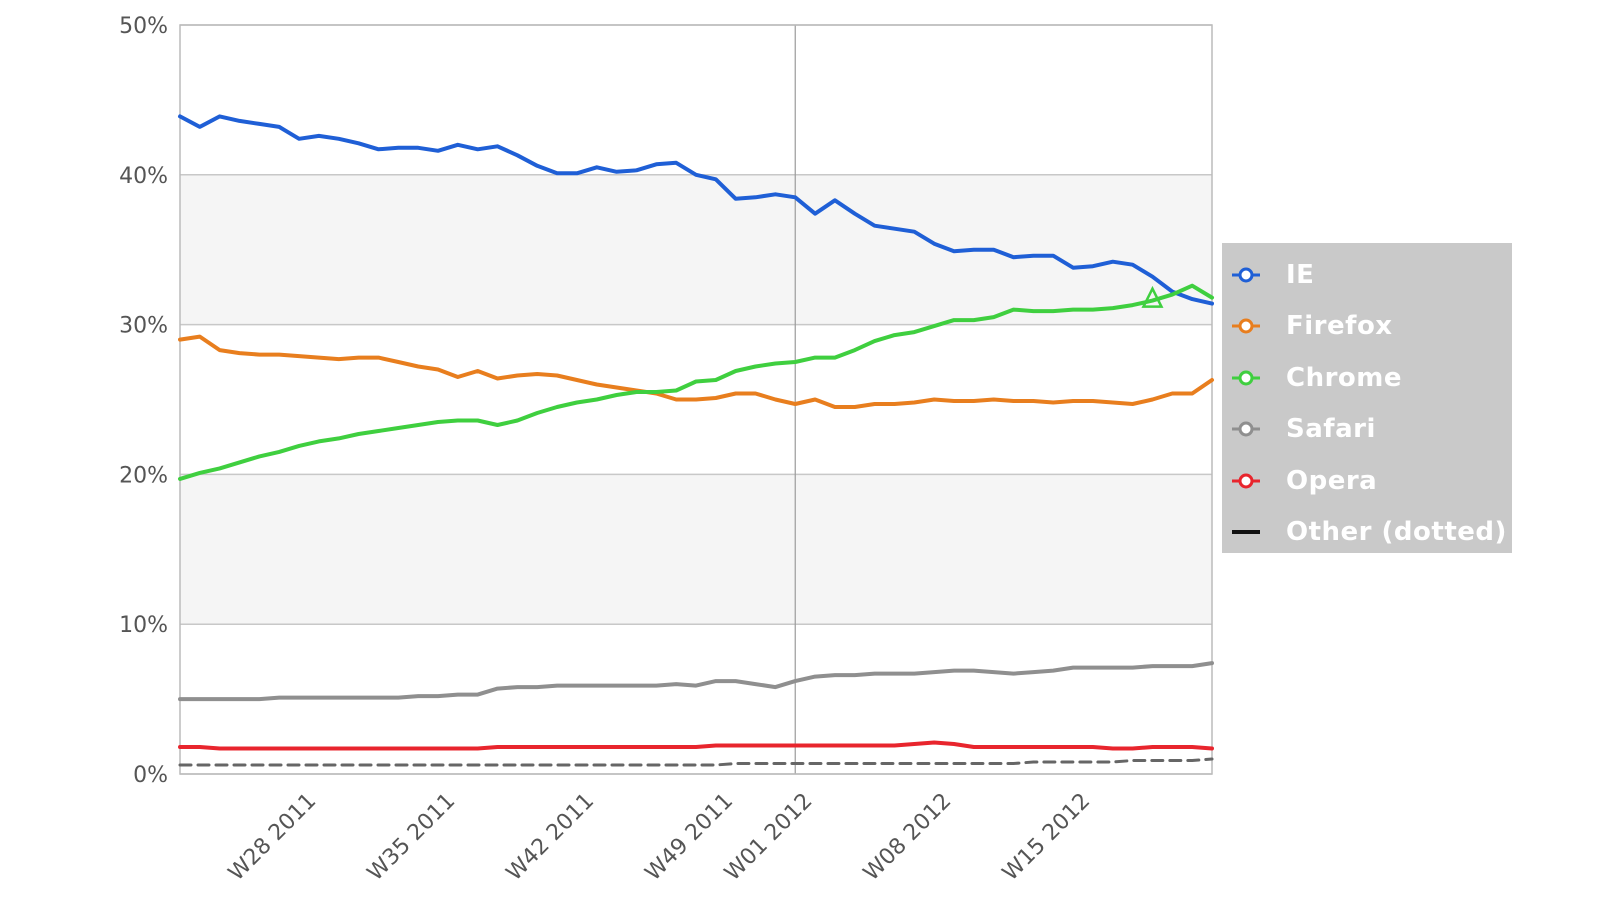 The image size is (1600, 904). I want to click on y-tick-label: 40%, so click(143, 176).